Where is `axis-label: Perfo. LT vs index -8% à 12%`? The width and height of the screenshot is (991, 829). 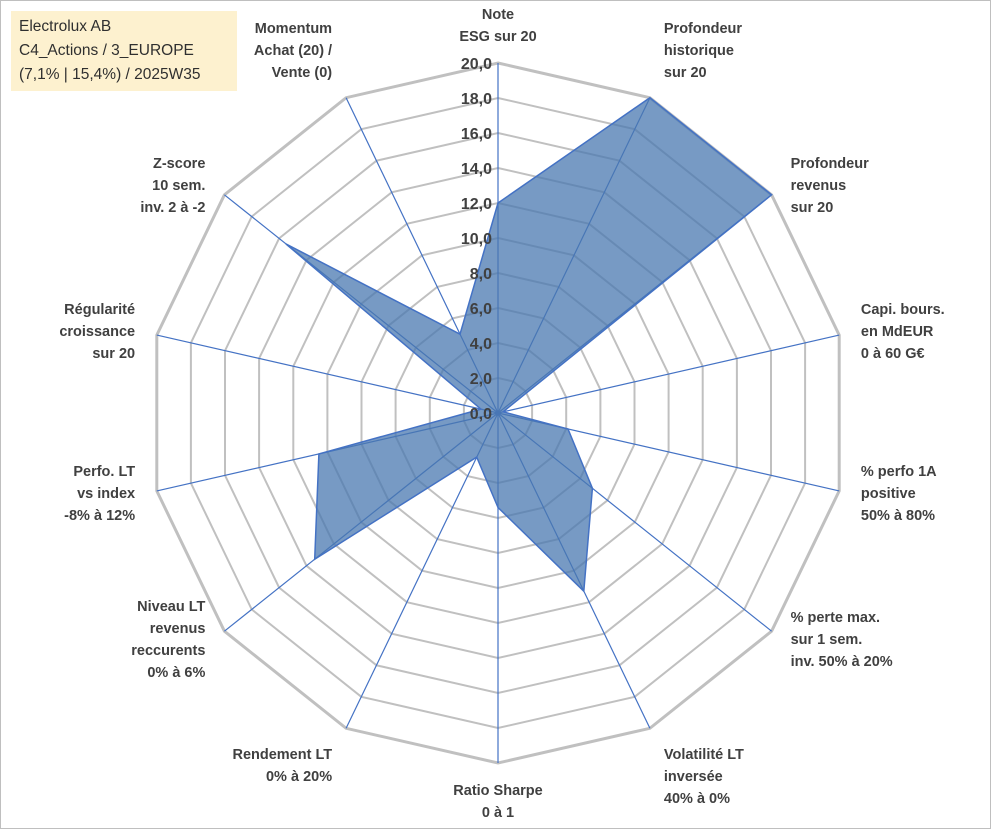 axis-label: Perfo. LT vs index -8% à 12% is located at coordinates (99, 494).